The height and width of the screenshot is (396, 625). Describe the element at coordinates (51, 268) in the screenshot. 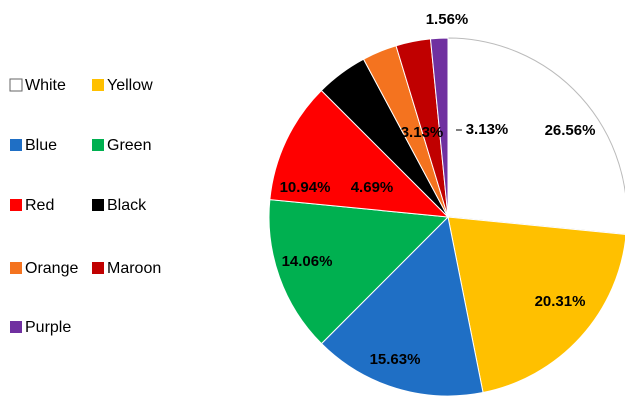

I see `legend-label: Orange` at that location.